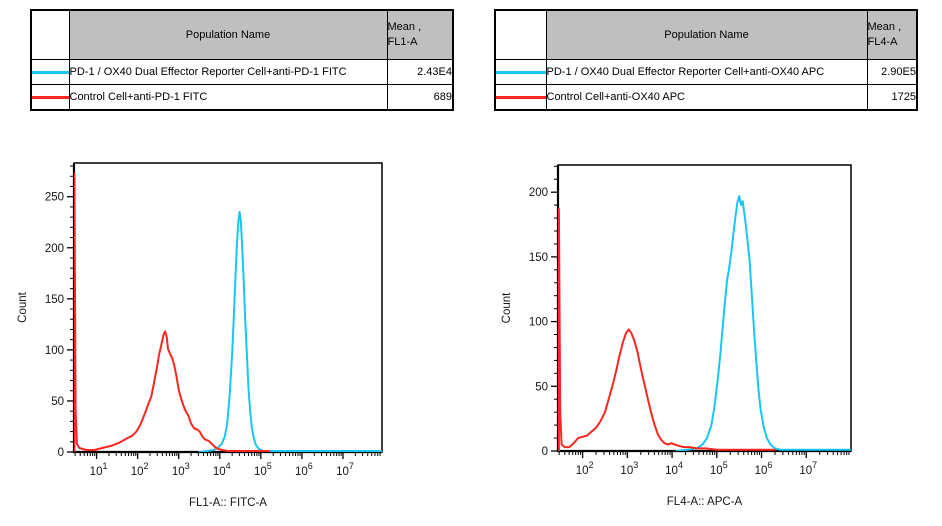  What do you see at coordinates (54, 198) in the screenshot?
I see `y-tick-label: 250` at bounding box center [54, 198].